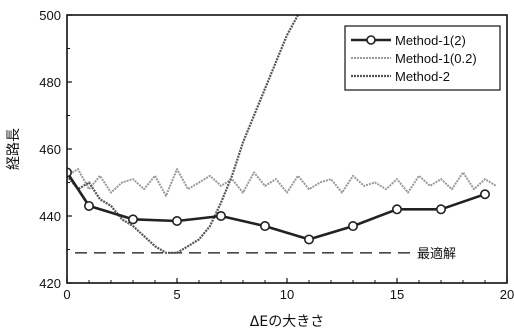  Describe the element at coordinates (436, 58) in the screenshot. I see `legend-label: Method-1(0.2)` at that location.